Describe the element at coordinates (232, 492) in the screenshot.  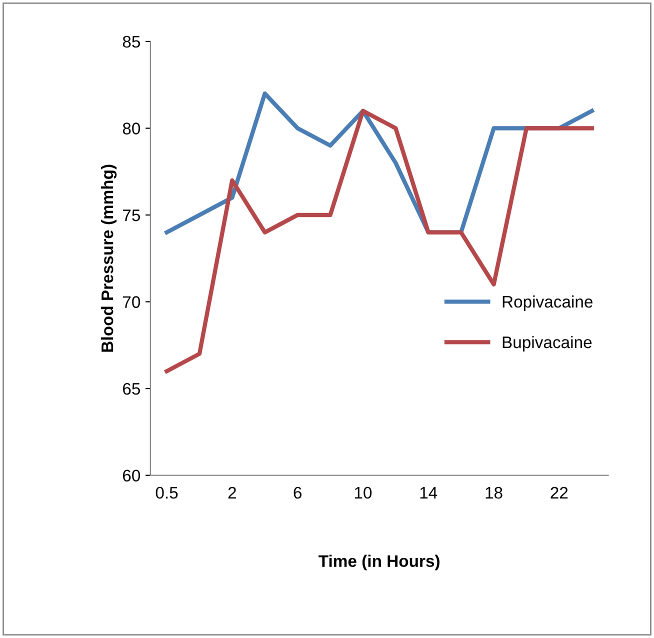
I see `x-tick-label: 2` at that location.